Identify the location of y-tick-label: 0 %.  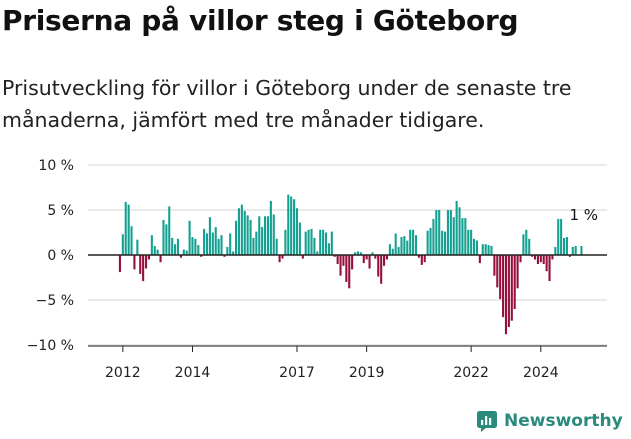
(60, 256).